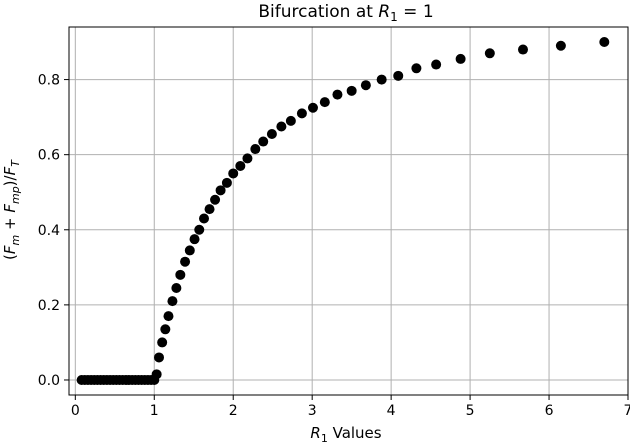 Image resolution: width=630 pixels, height=443 pixels. Describe the element at coordinates (549, 411) in the screenshot. I see `x-tick-label: 6` at that location.